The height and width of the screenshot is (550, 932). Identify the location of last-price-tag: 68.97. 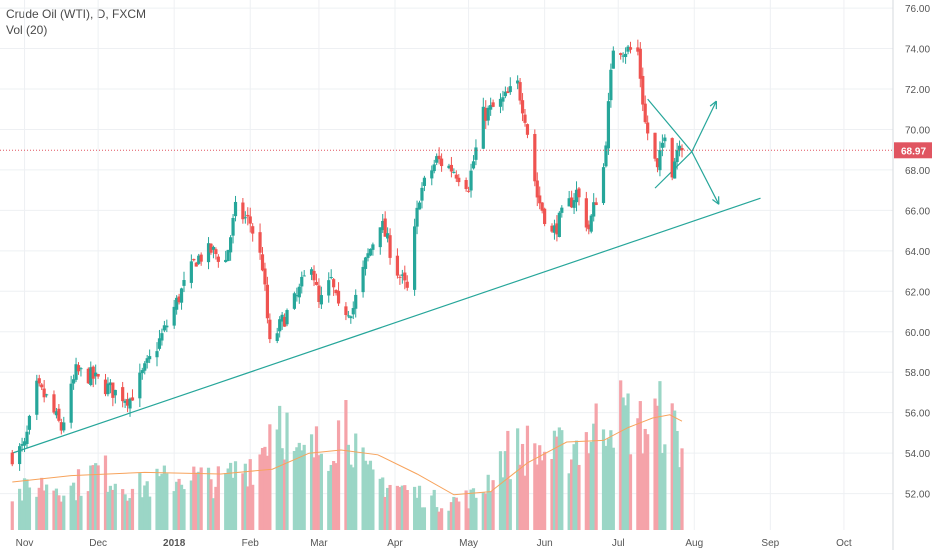
(913, 150).